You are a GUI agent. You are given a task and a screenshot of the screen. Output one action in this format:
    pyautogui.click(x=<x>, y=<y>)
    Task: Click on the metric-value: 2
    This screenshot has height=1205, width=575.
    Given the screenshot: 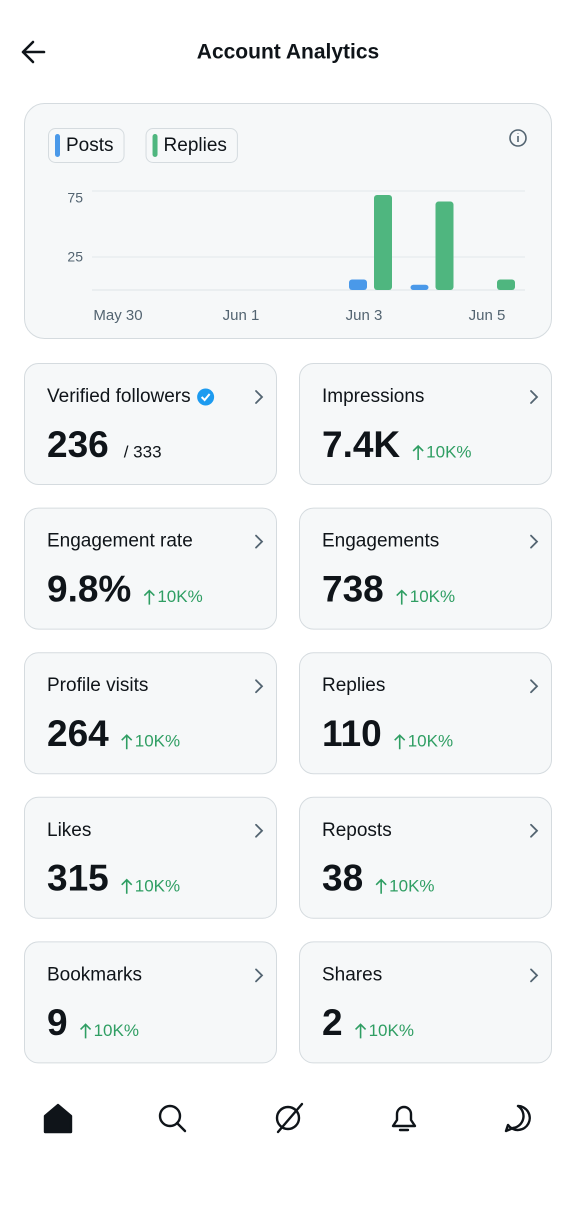 What is the action you would take?
    pyautogui.click(x=332, y=1022)
    